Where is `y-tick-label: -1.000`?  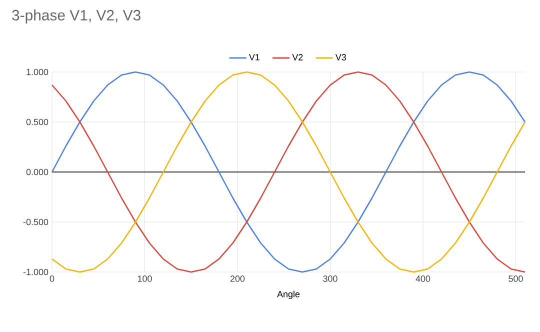
y-tick-label: -1.000 is located at coordinates (35, 272).